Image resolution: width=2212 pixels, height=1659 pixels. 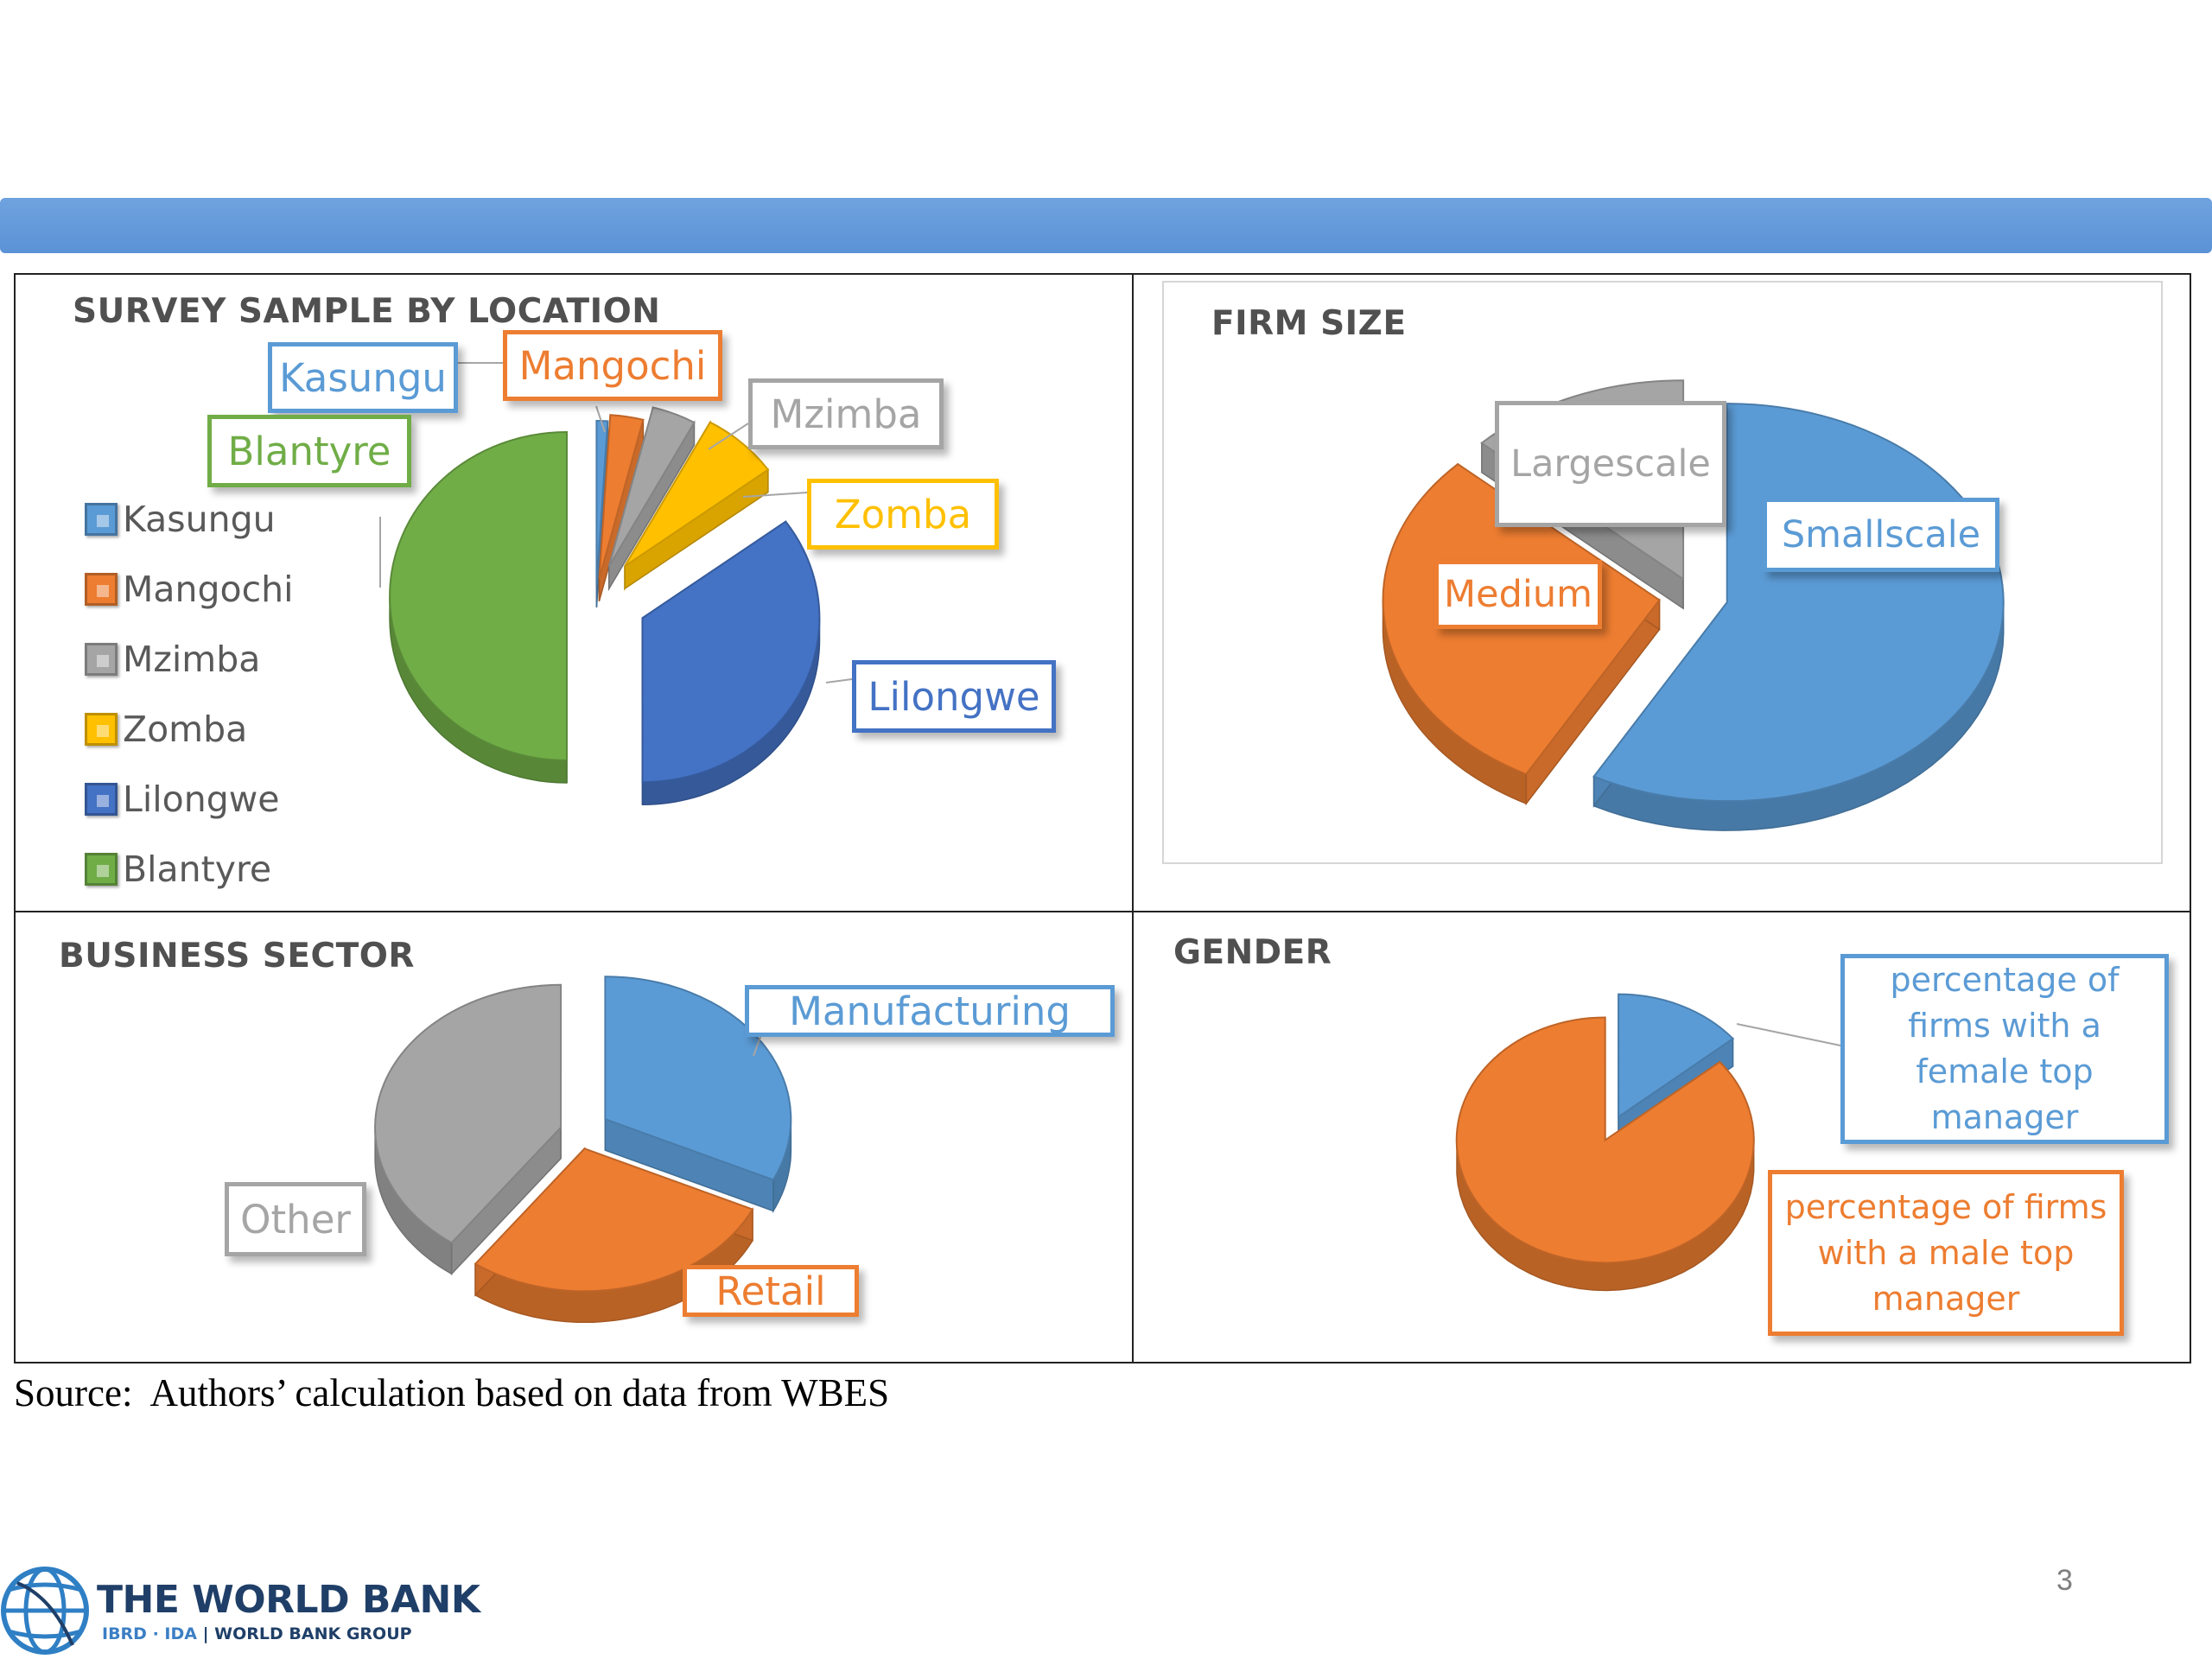 I want to click on location-pie, so click(x=605, y=605).